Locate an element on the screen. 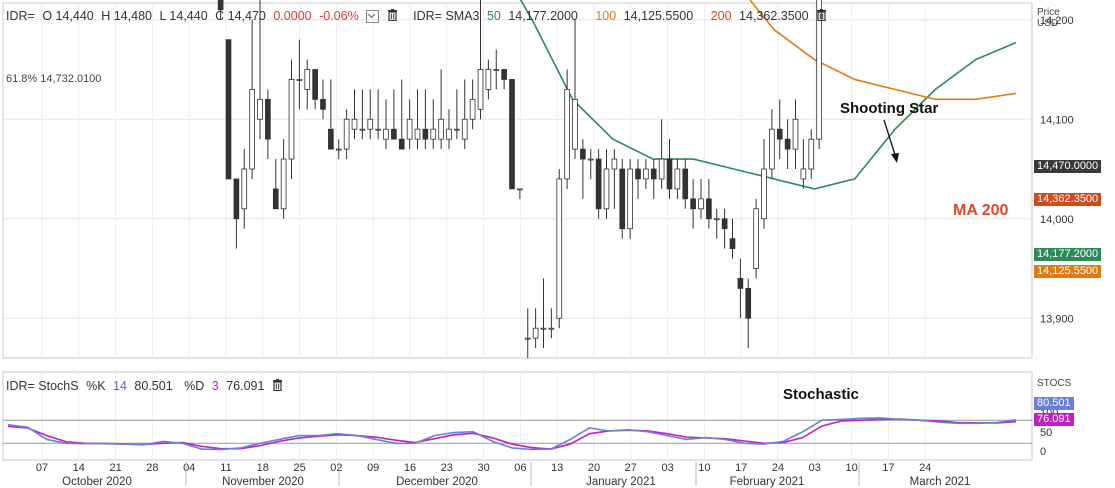 The image size is (1115, 488). stoch-k-line is located at coordinates (512, 434).